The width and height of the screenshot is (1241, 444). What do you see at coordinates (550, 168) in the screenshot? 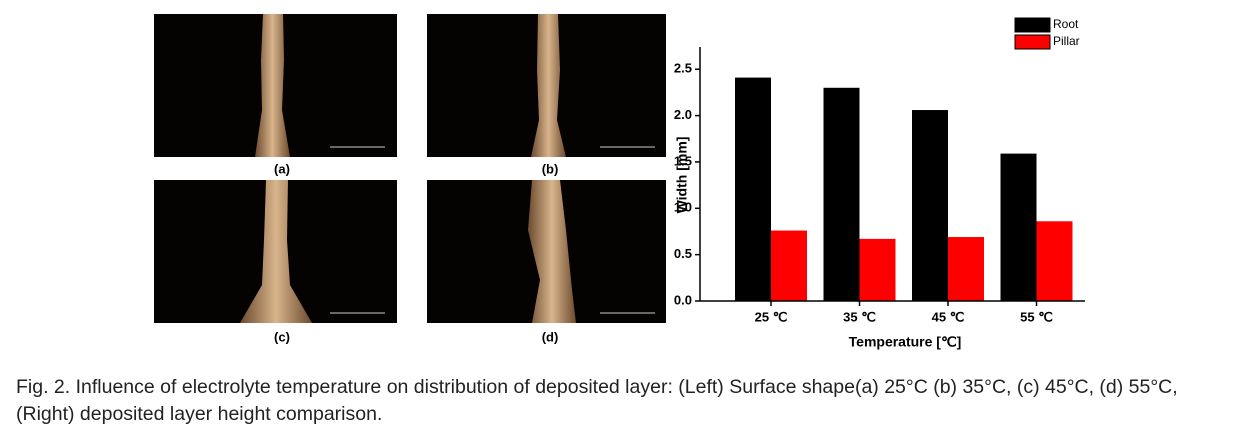
I see `panel-label: (b)` at bounding box center [550, 168].